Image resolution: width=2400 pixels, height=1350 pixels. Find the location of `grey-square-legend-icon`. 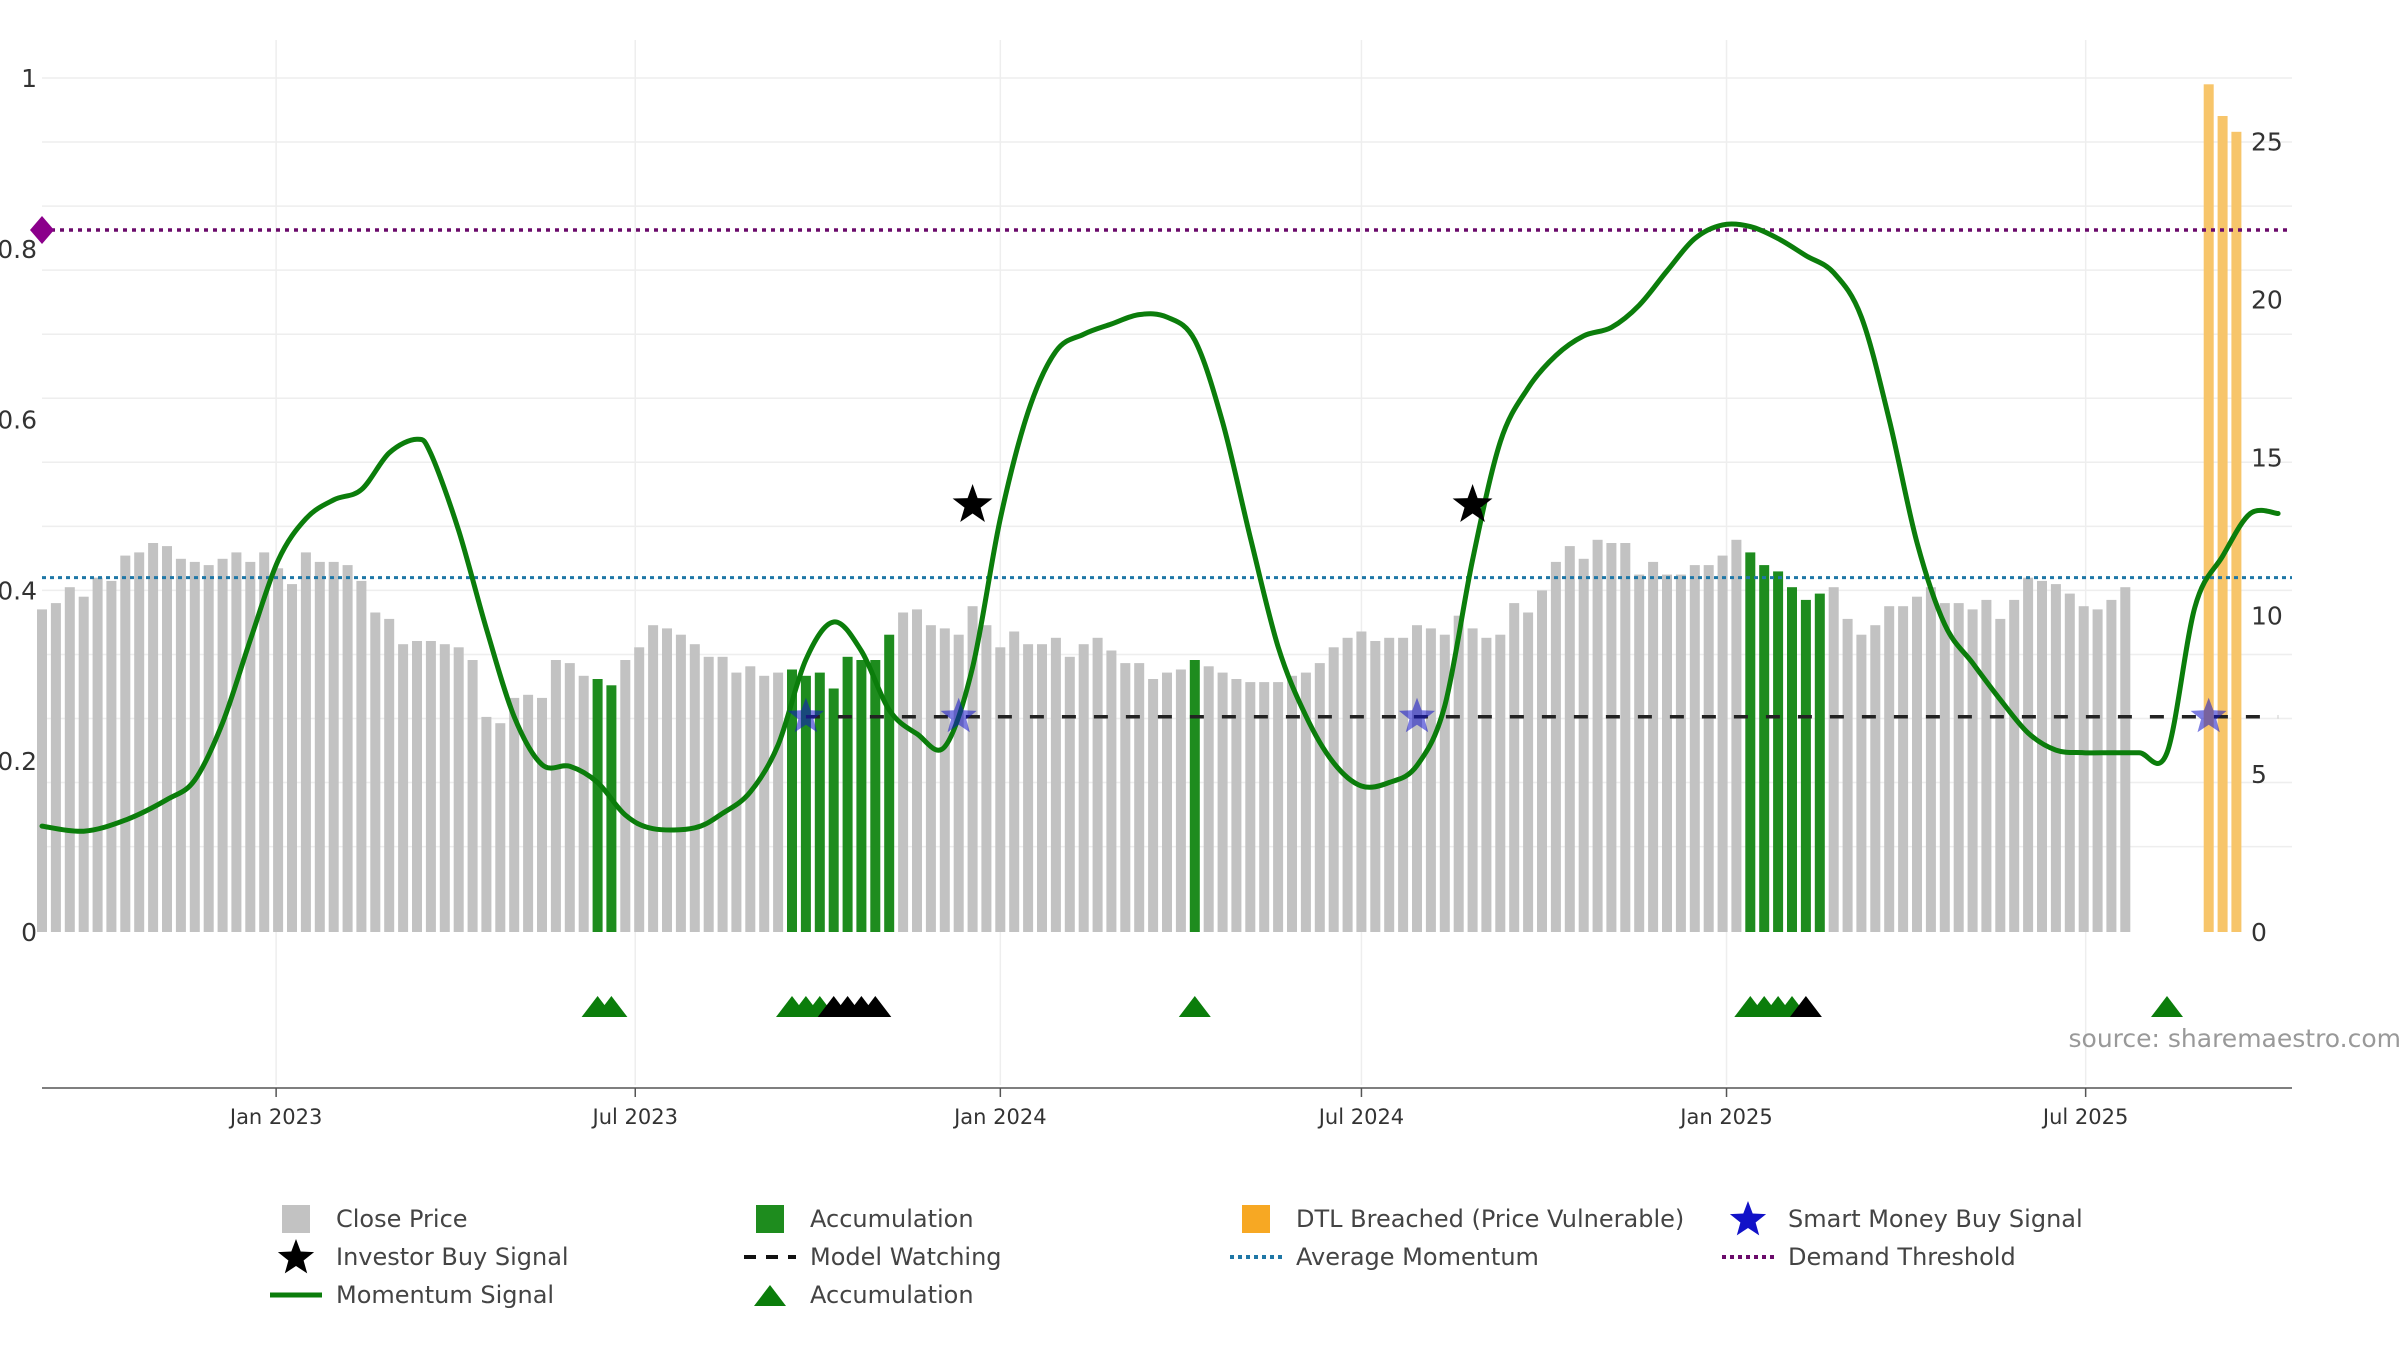

grey-square-legend-icon is located at coordinates (296, 1219).